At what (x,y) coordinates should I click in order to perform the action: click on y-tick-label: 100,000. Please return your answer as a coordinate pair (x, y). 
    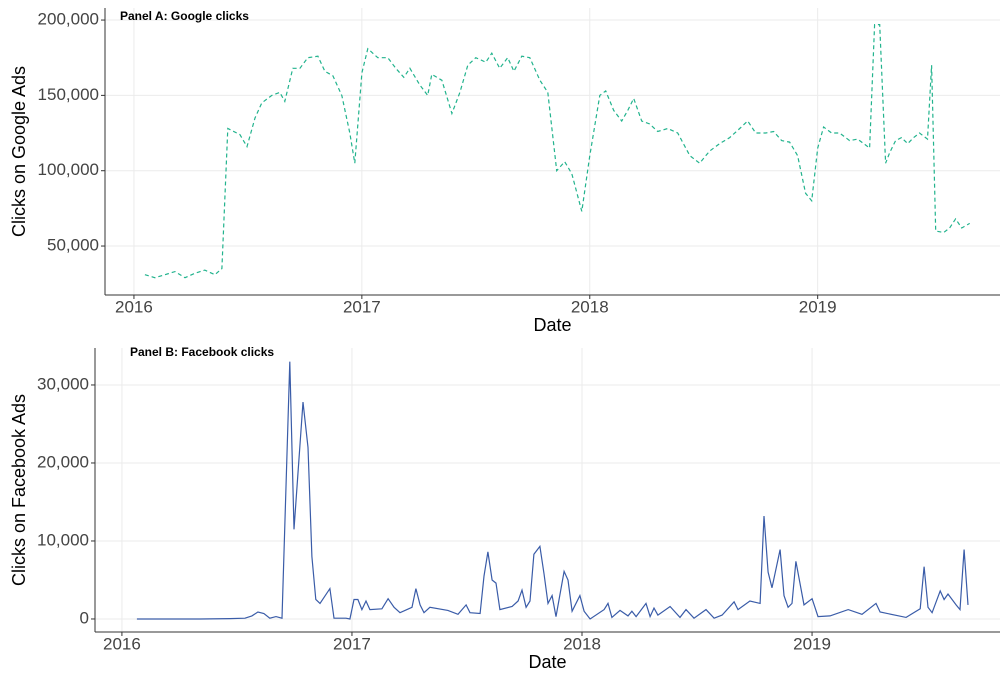
    Looking at the image, I should click on (68, 169).